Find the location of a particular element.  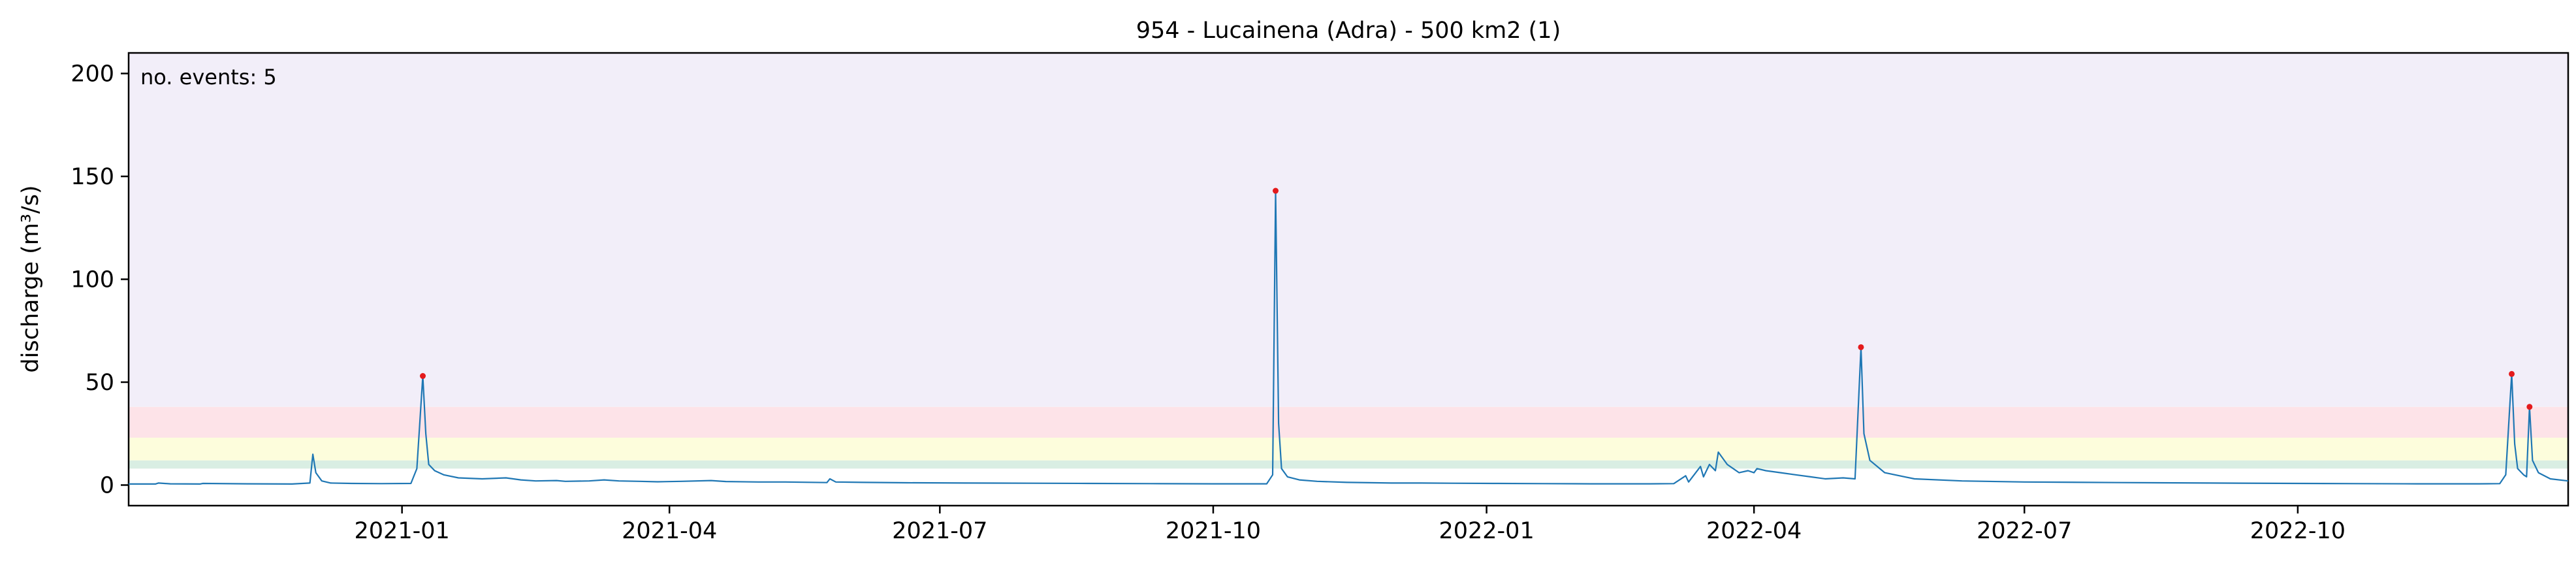

band-green is located at coordinates (1348, 464).